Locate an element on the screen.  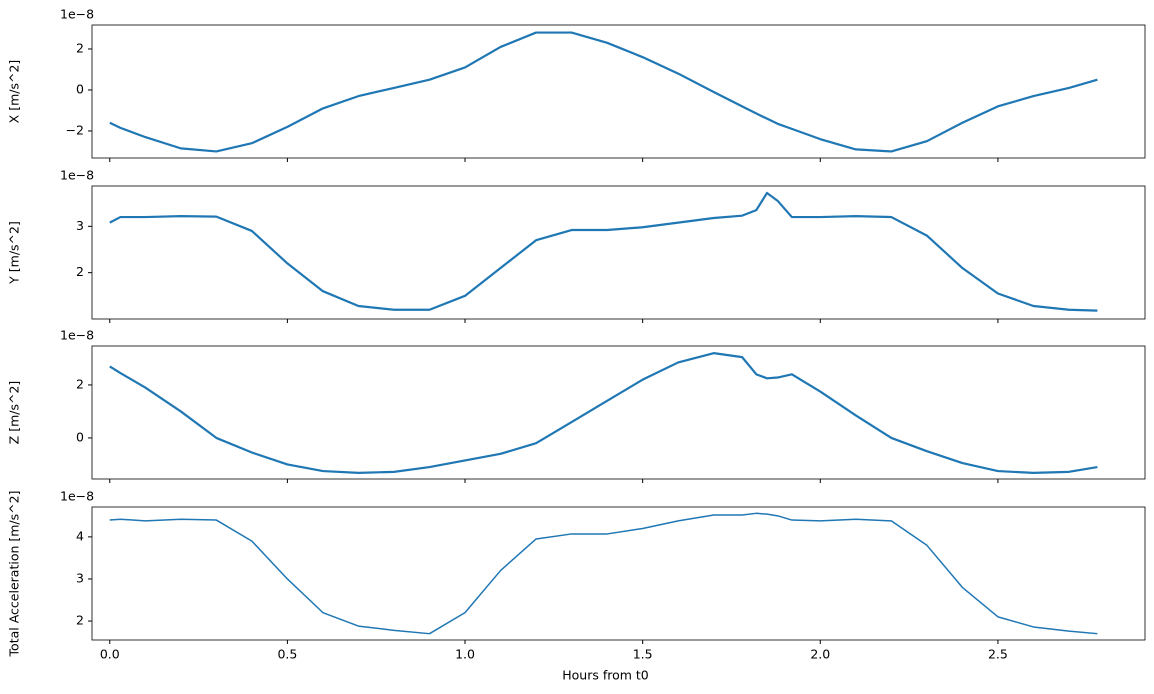
data-line is located at coordinates (603, 251).